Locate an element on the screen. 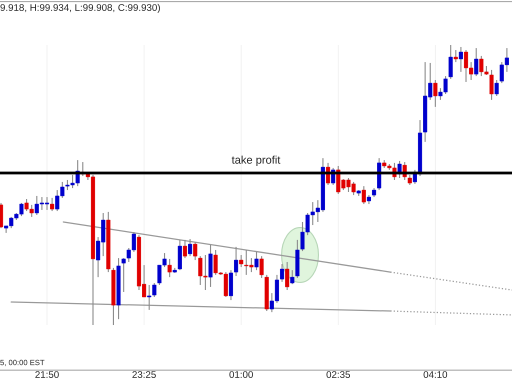  x-tick-label: 04:10 is located at coordinates (436, 374).